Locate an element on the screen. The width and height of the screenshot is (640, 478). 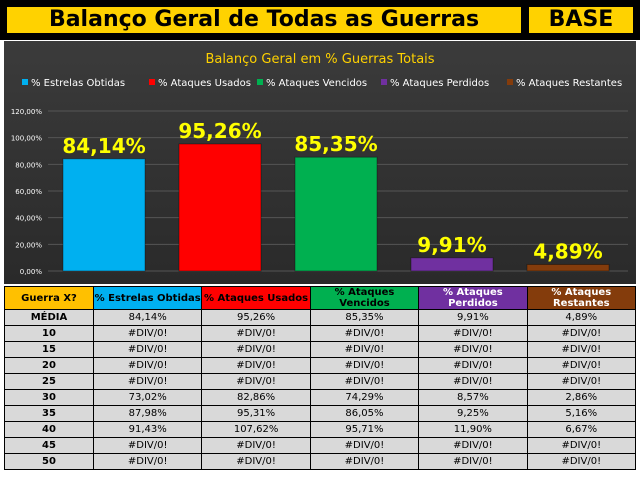
table-cell: 9,91% is located at coordinates (473, 317).